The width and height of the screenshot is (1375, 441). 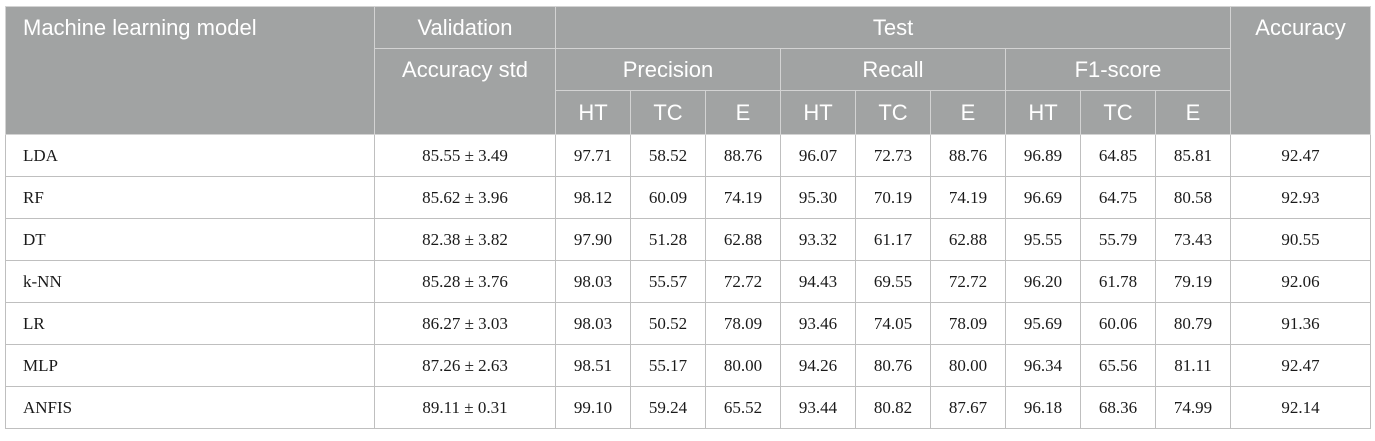 I want to click on cell-precision-tc: 51.28, so click(x=668, y=239).